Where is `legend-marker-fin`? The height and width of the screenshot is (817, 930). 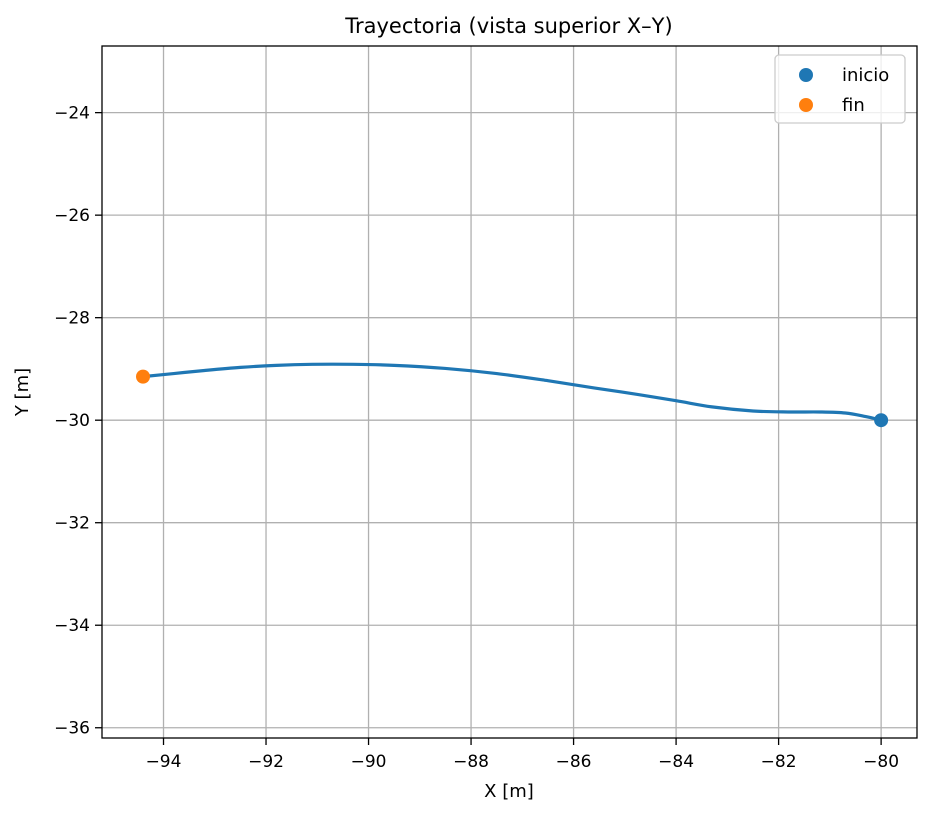
legend-marker-fin is located at coordinates (806, 105).